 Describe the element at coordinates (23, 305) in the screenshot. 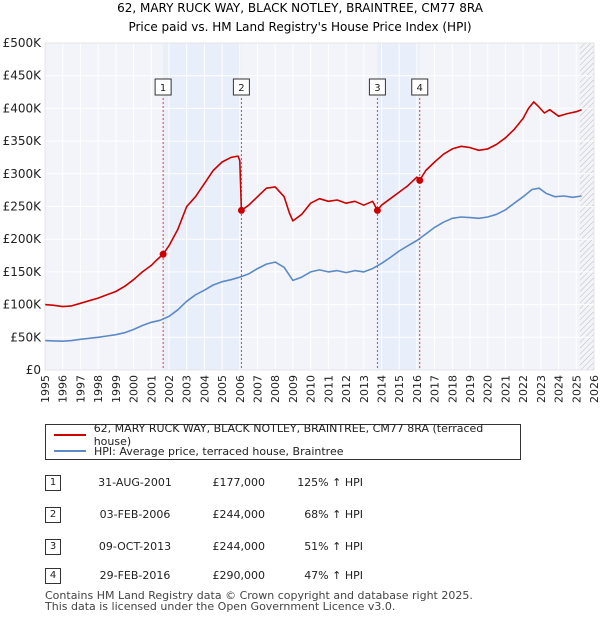

I see `y-tick-label: £100K` at that location.